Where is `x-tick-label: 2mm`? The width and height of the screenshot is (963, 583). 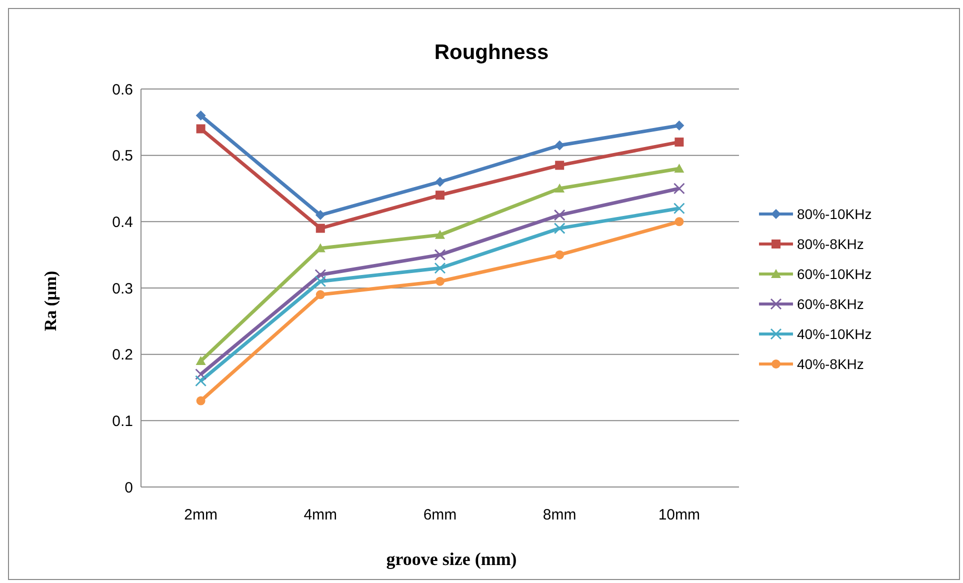
x-tick-label: 2mm is located at coordinates (201, 515).